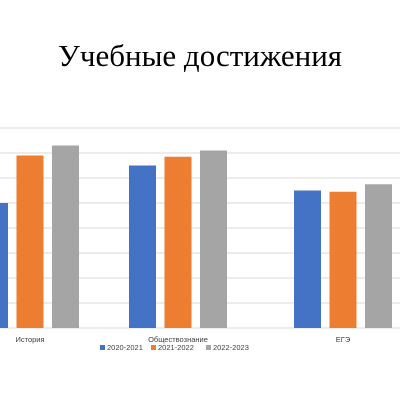  Describe the element at coordinates (29, 339) in the screenshot. I see `x-tick-label: История` at that location.